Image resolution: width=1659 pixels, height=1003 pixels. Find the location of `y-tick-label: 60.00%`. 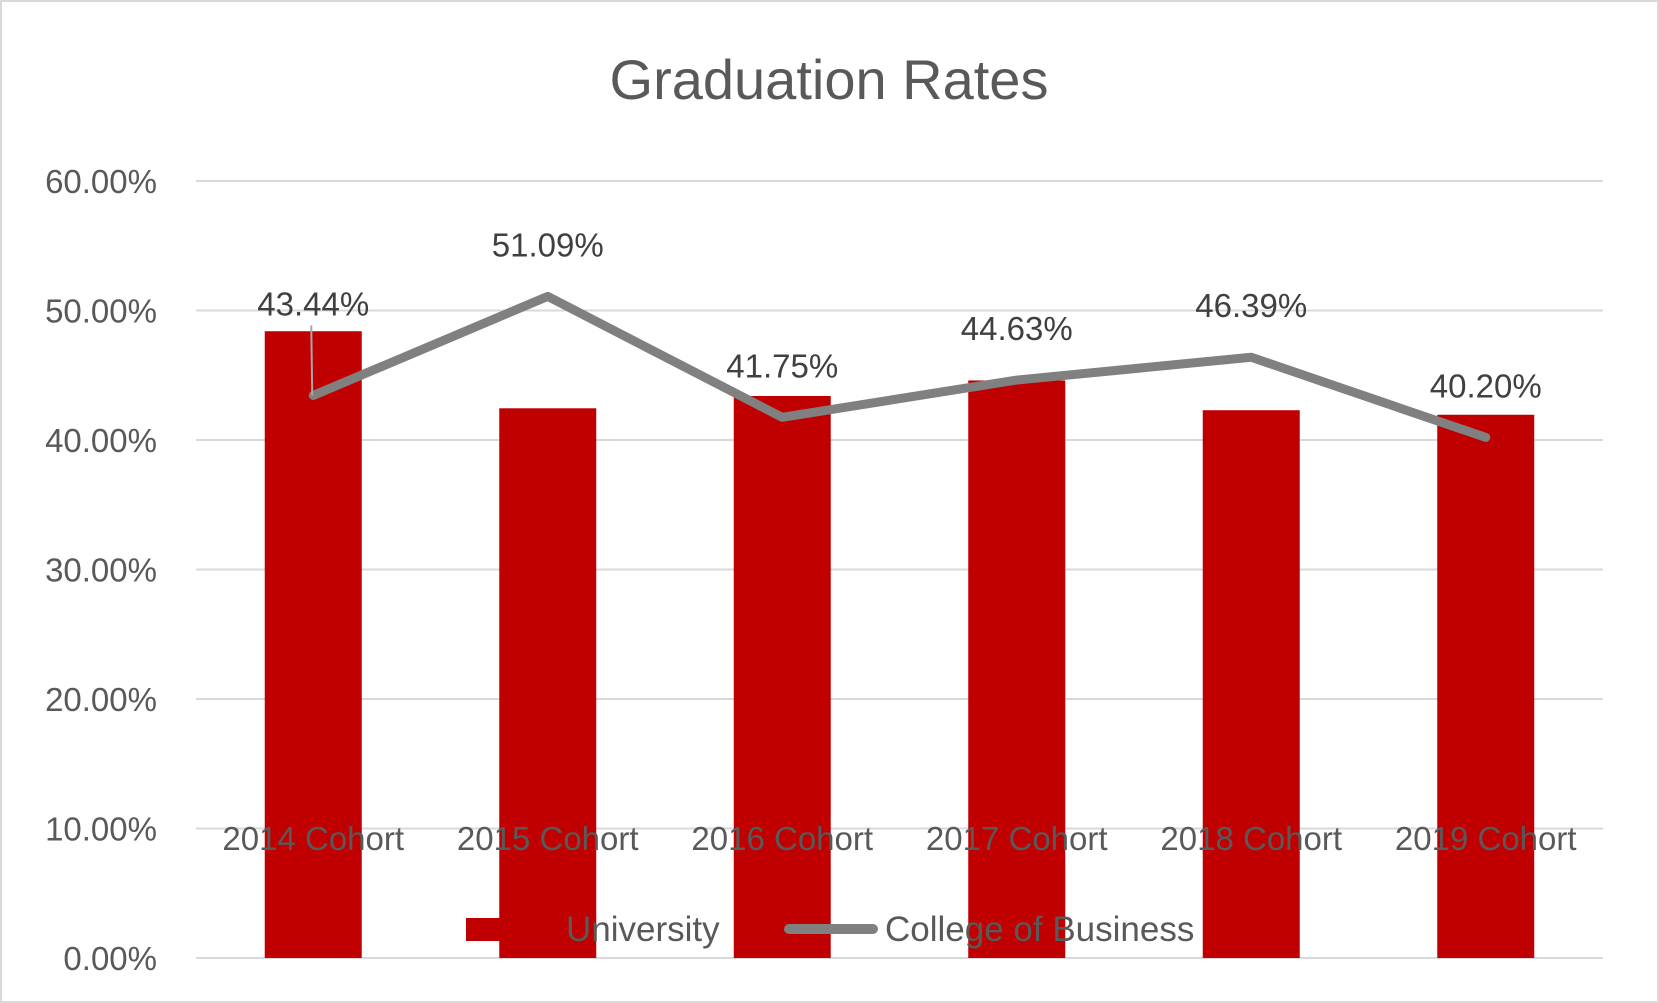

y-tick-label: 60.00% is located at coordinates (101, 181).